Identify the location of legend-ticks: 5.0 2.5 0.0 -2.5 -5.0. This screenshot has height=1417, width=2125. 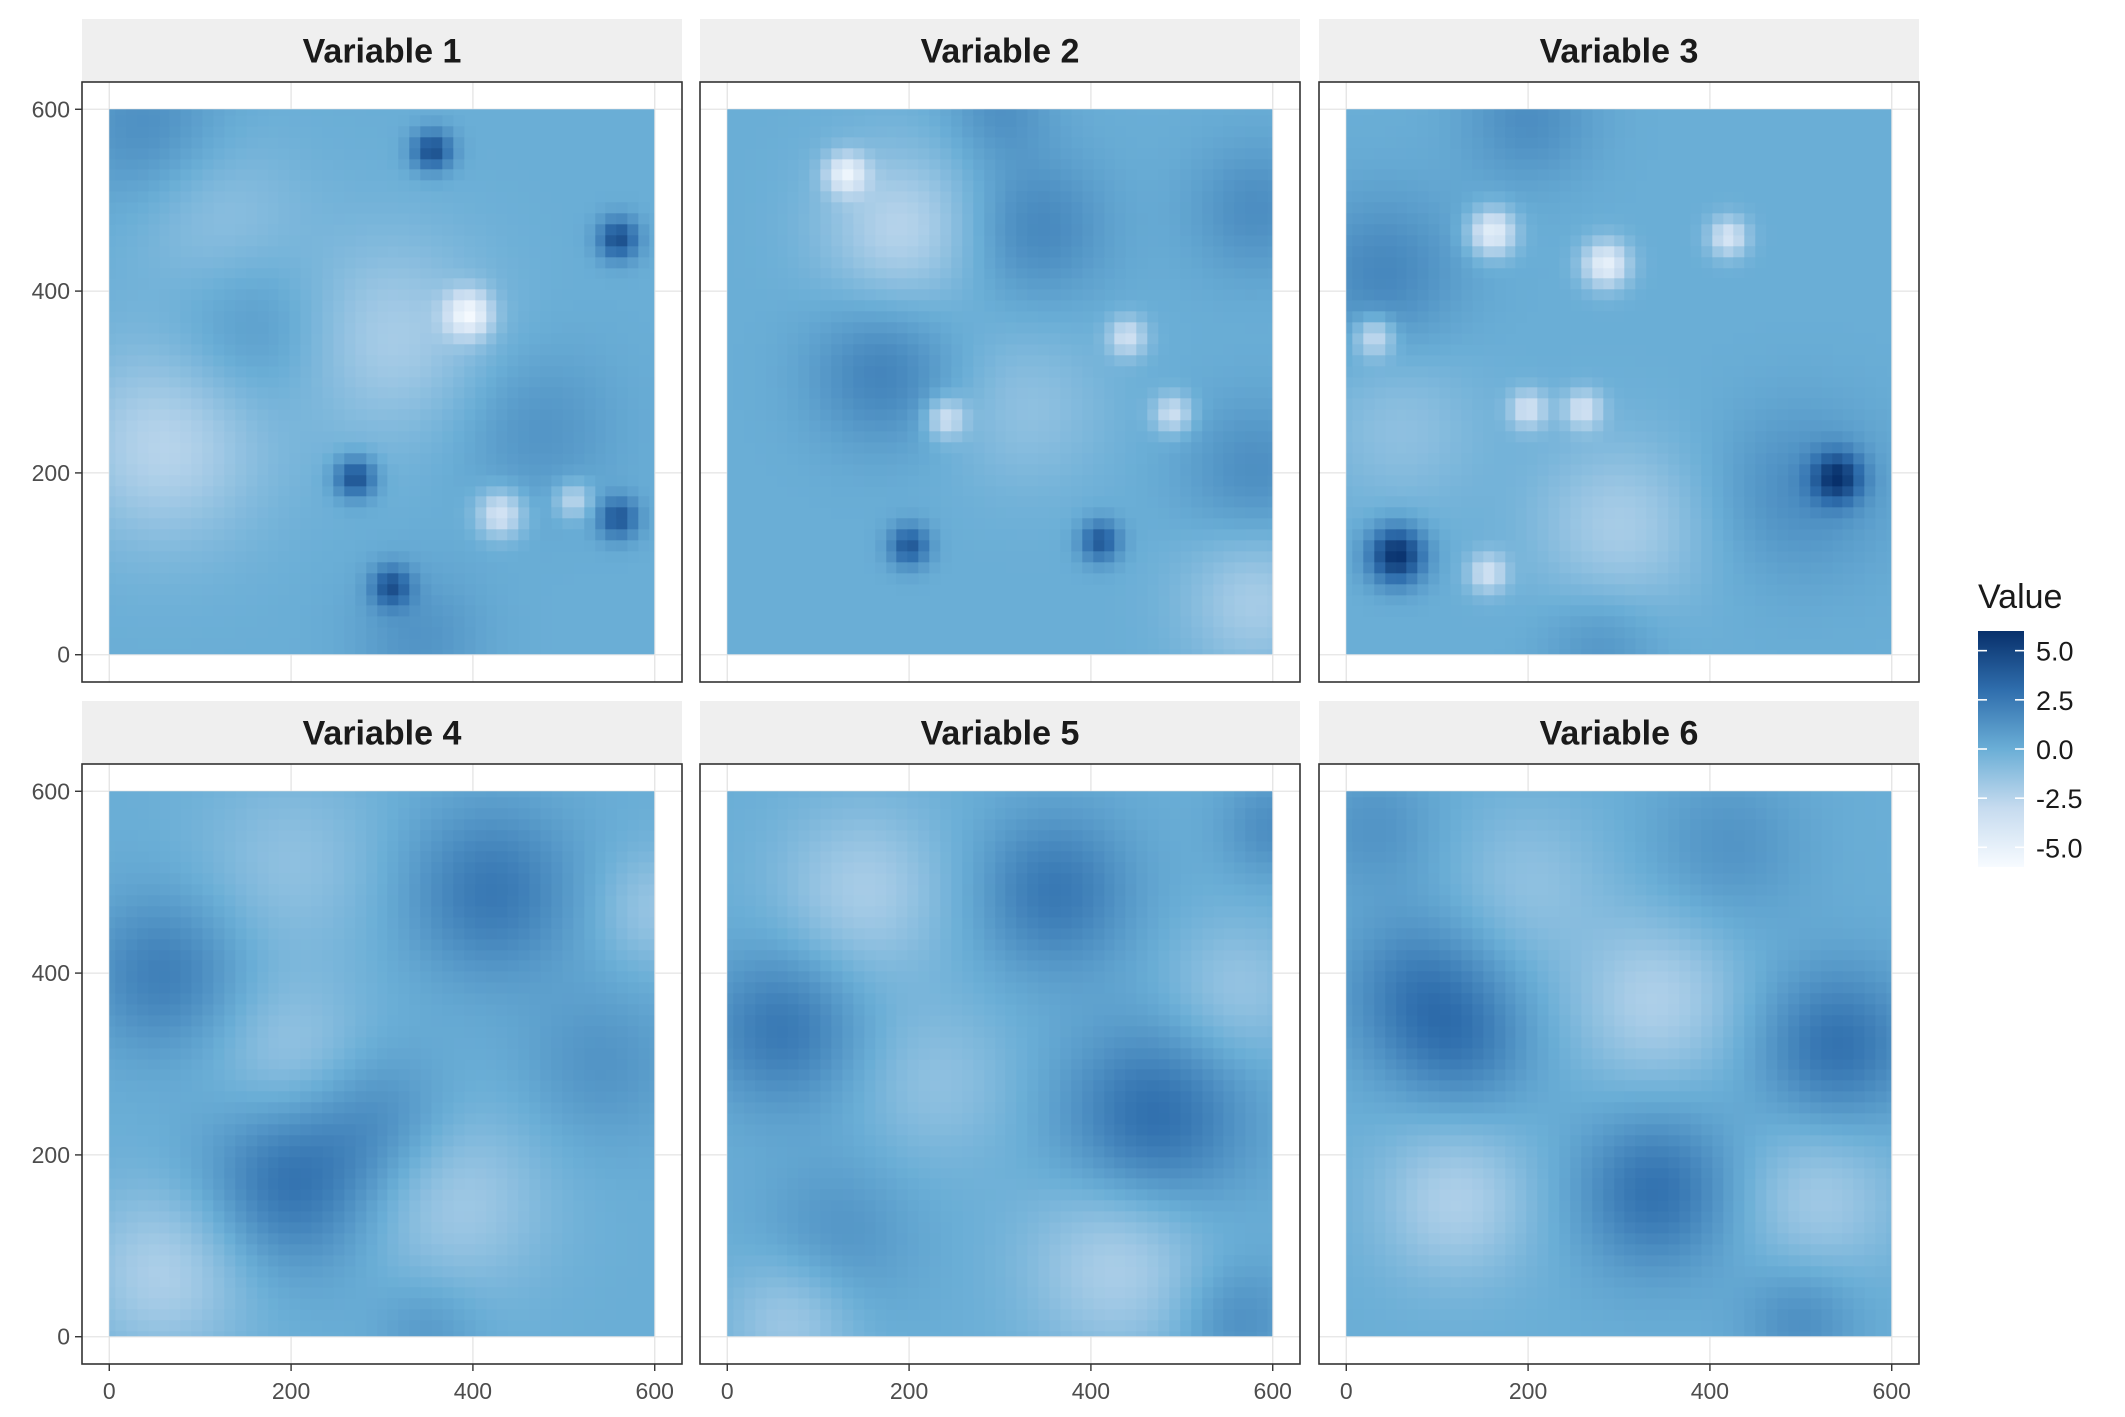
(2030, 750).